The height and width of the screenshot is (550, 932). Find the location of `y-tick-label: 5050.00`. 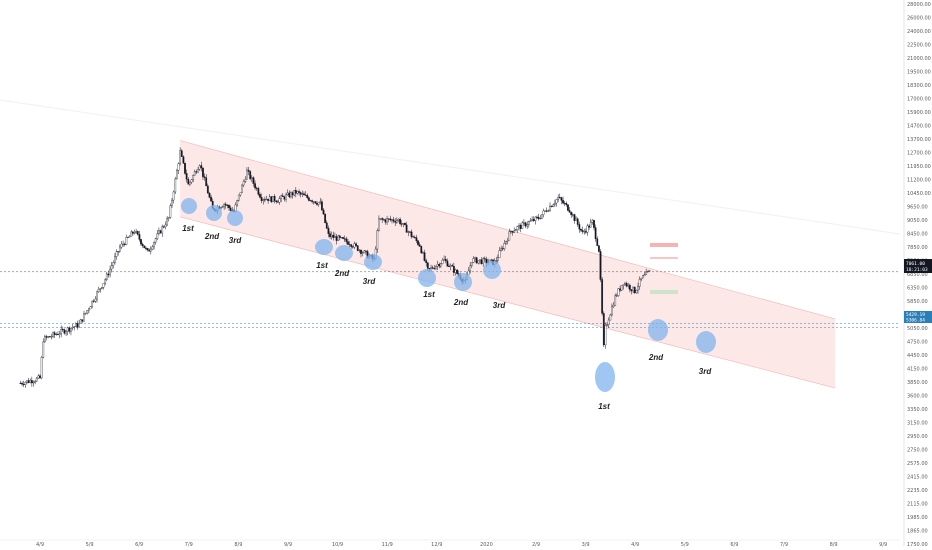

y-tick-label: 5050.00 is located at coordinates (917, 329).